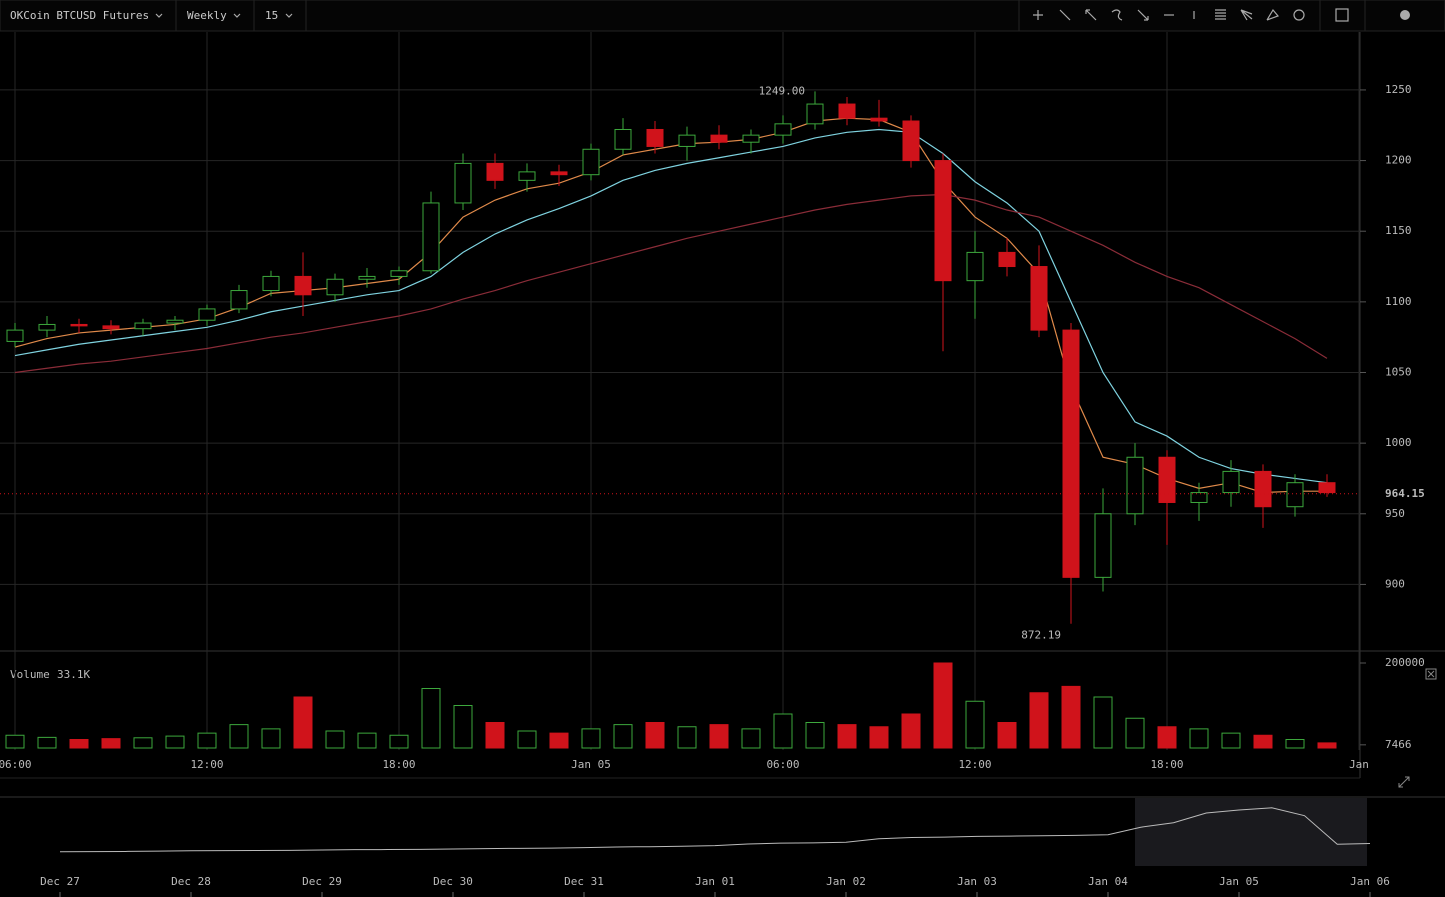 The height and width of the screenshot is (897, 1445). I want to click on range-button: Weekly, so click(214, 15).